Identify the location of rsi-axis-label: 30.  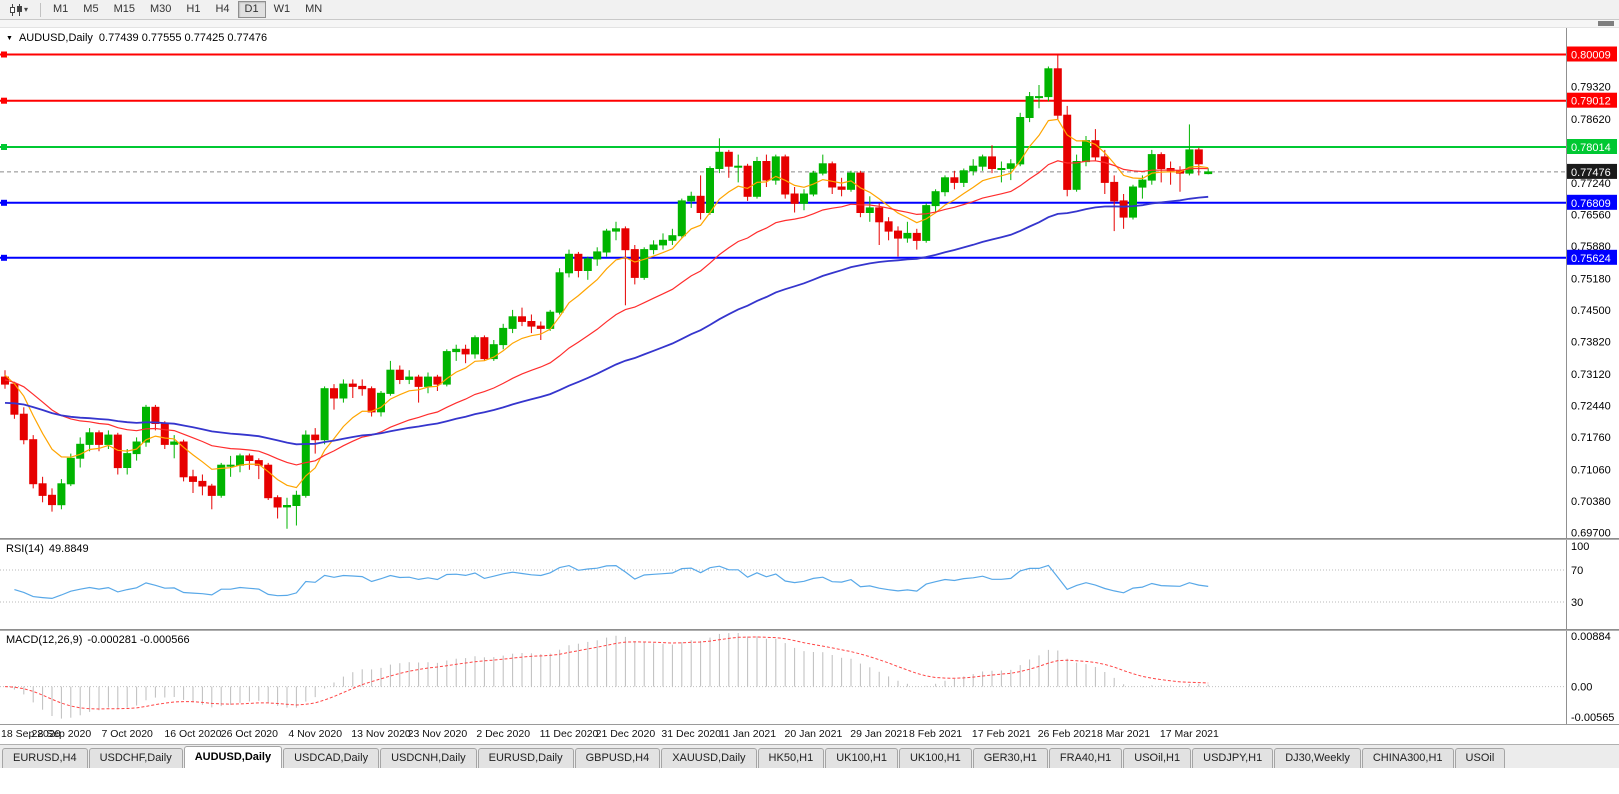
(1577, 603).